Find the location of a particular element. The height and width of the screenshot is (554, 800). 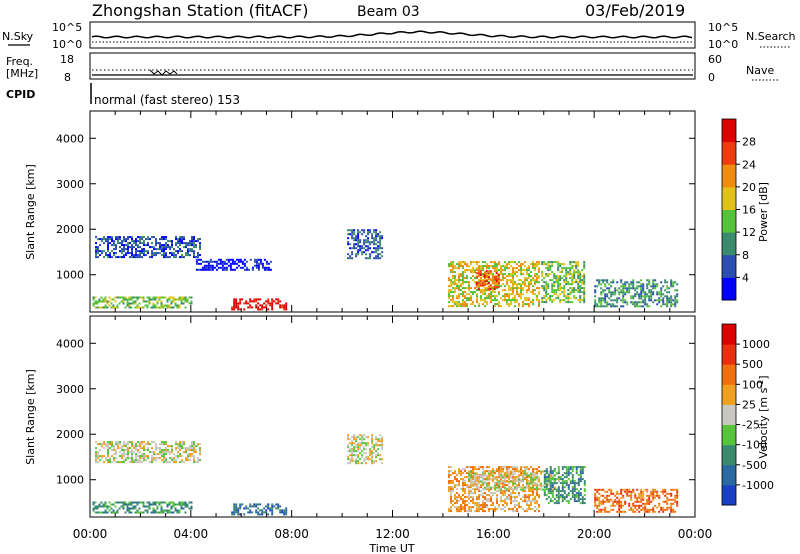

x-tick-label: 00:00 is located at coordinates (695, 534).